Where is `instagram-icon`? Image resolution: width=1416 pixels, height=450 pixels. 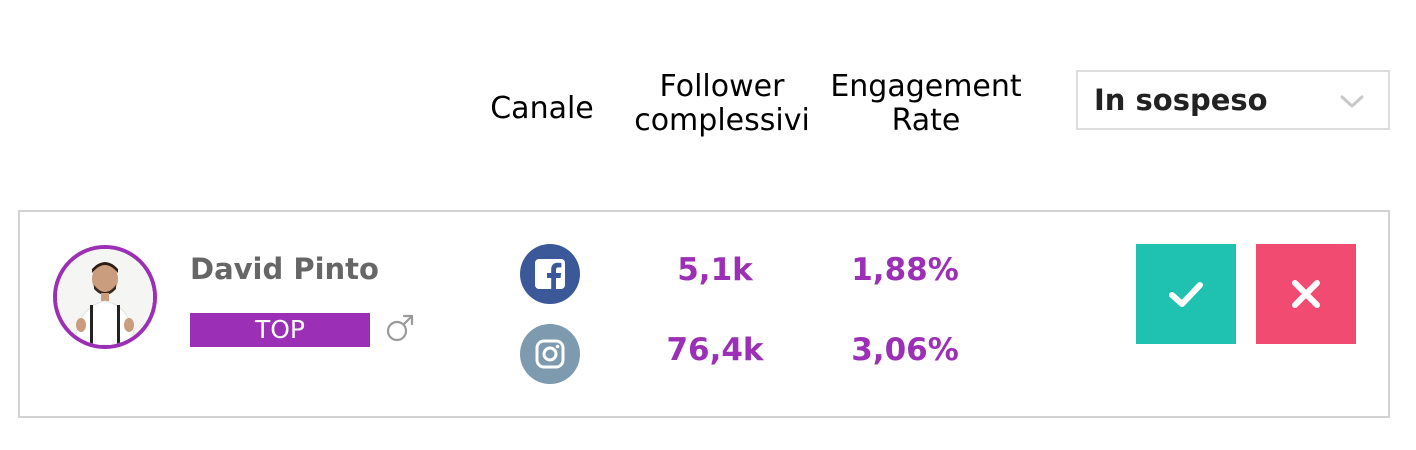 instagram-icon is located at coordinates (550, 354).